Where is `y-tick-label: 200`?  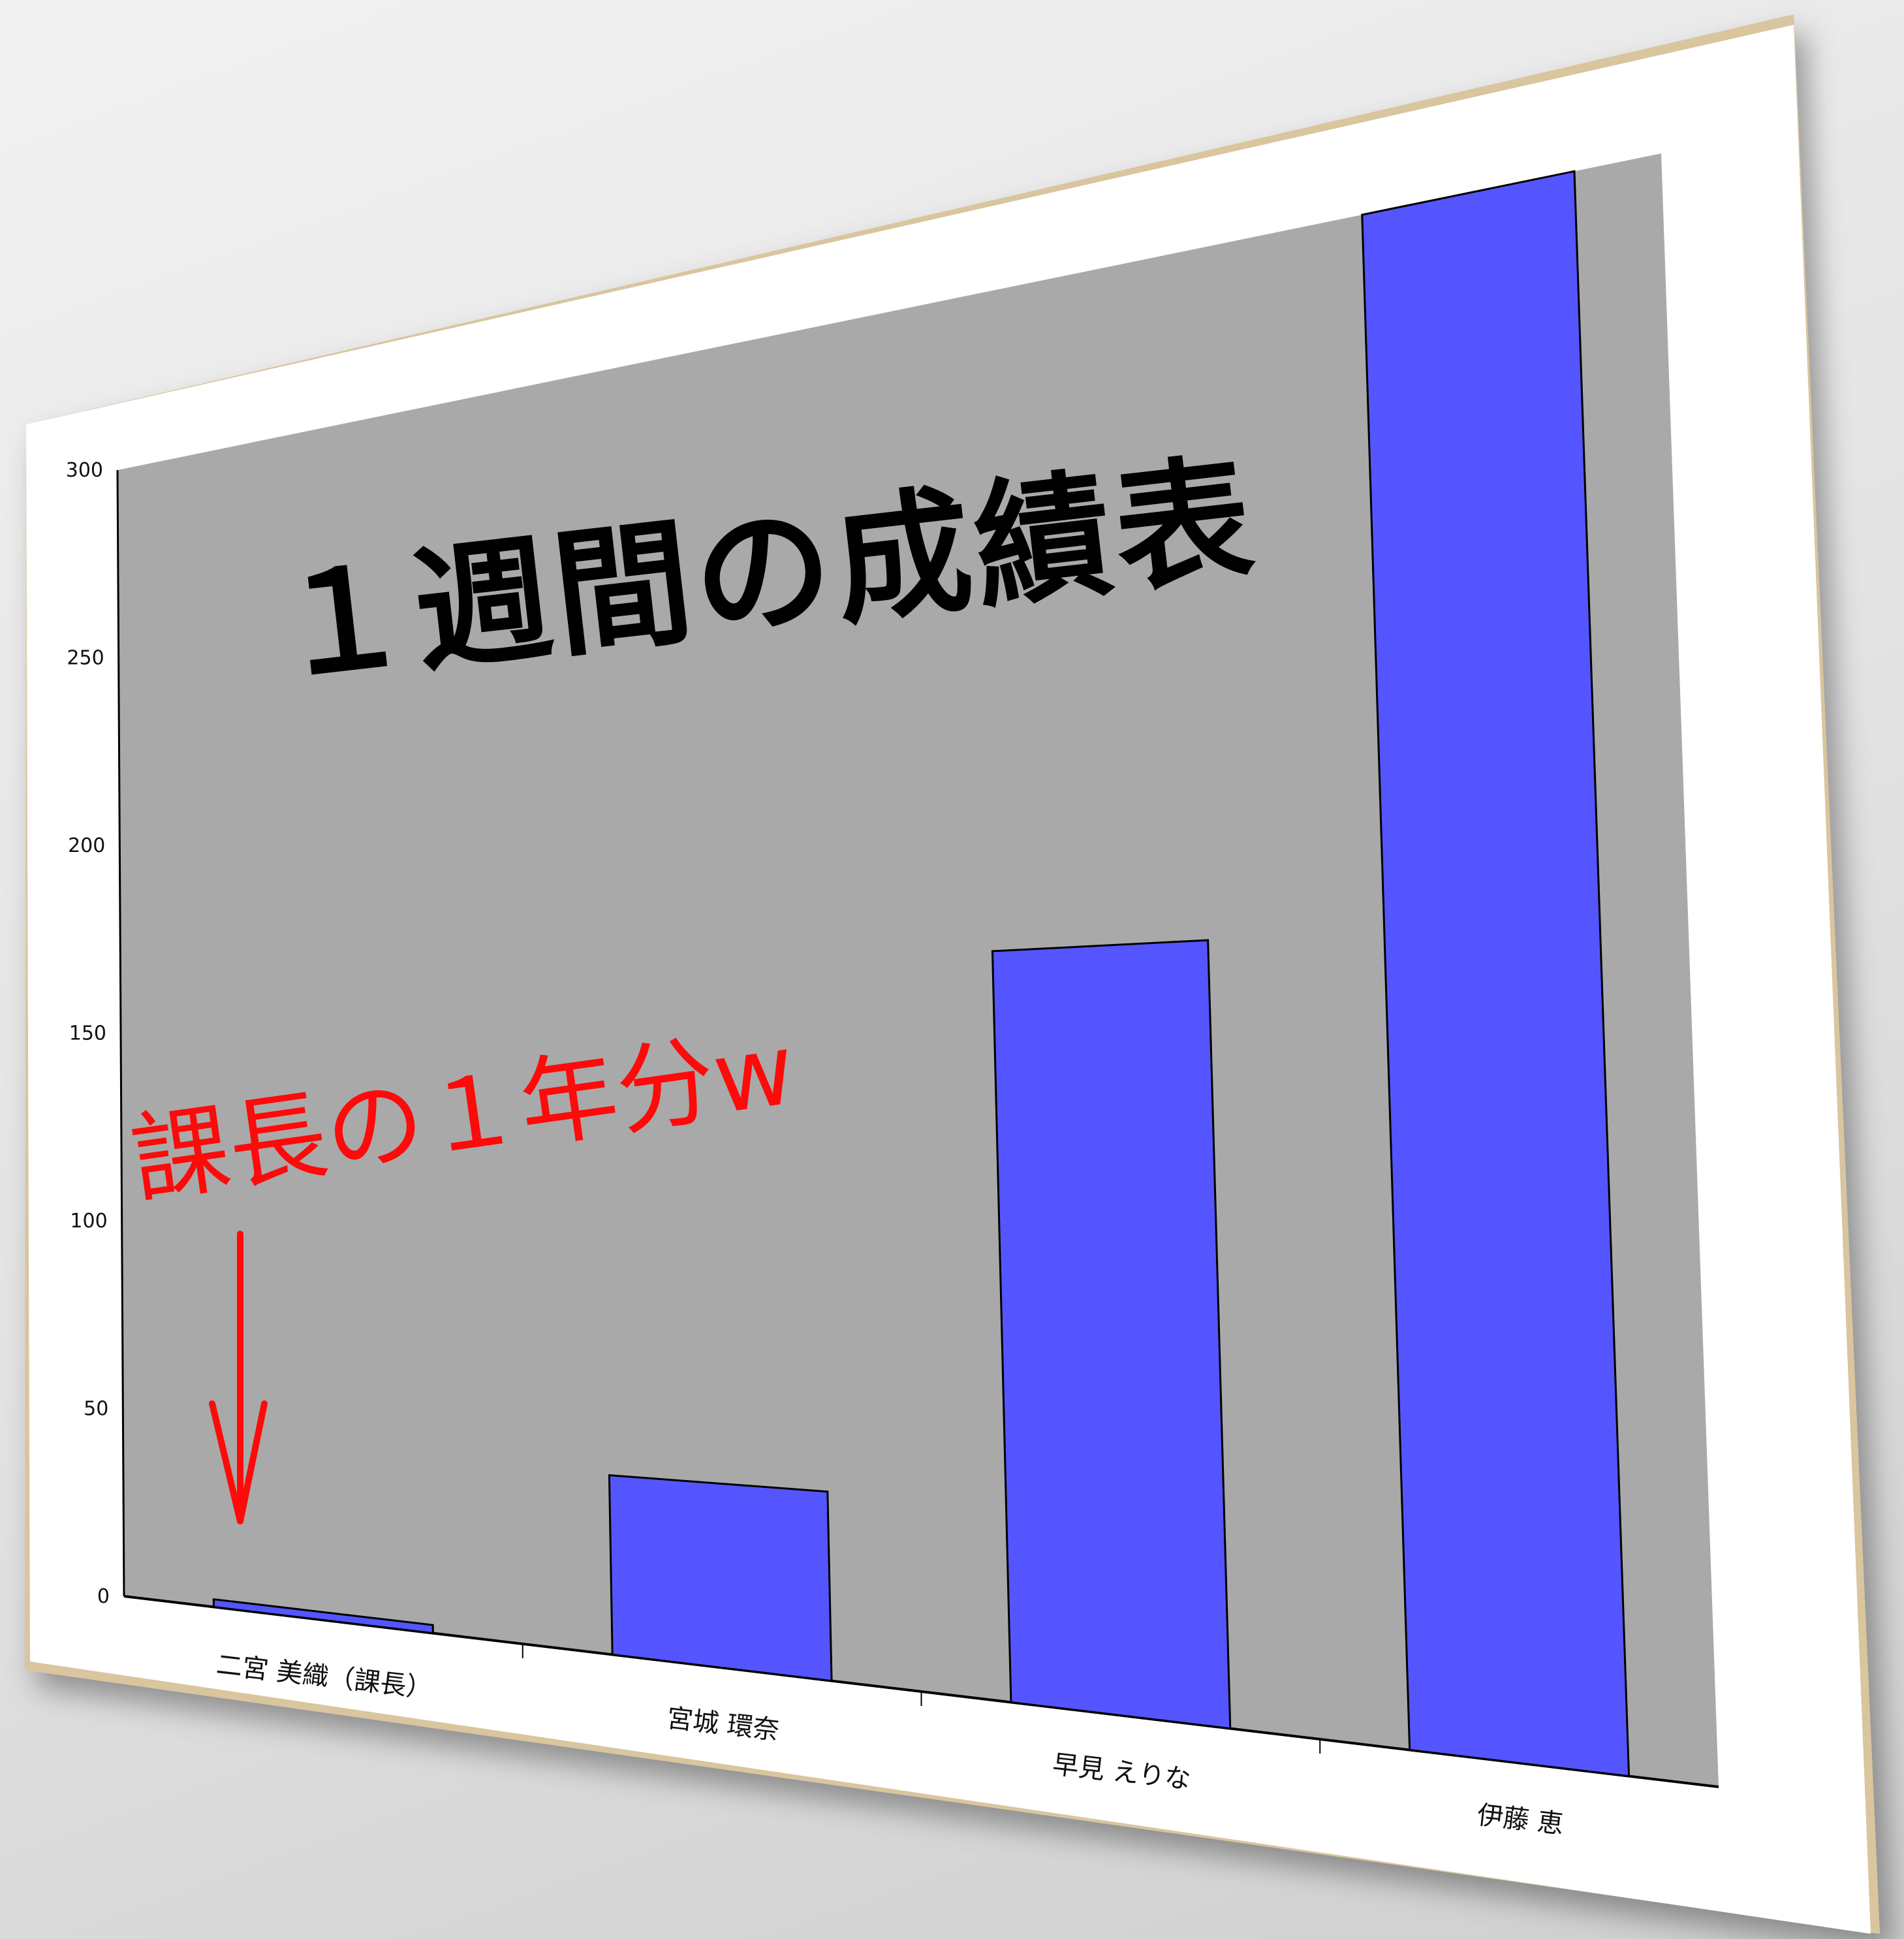
y-tick-label: 200 is located at coordinates (86, 845).